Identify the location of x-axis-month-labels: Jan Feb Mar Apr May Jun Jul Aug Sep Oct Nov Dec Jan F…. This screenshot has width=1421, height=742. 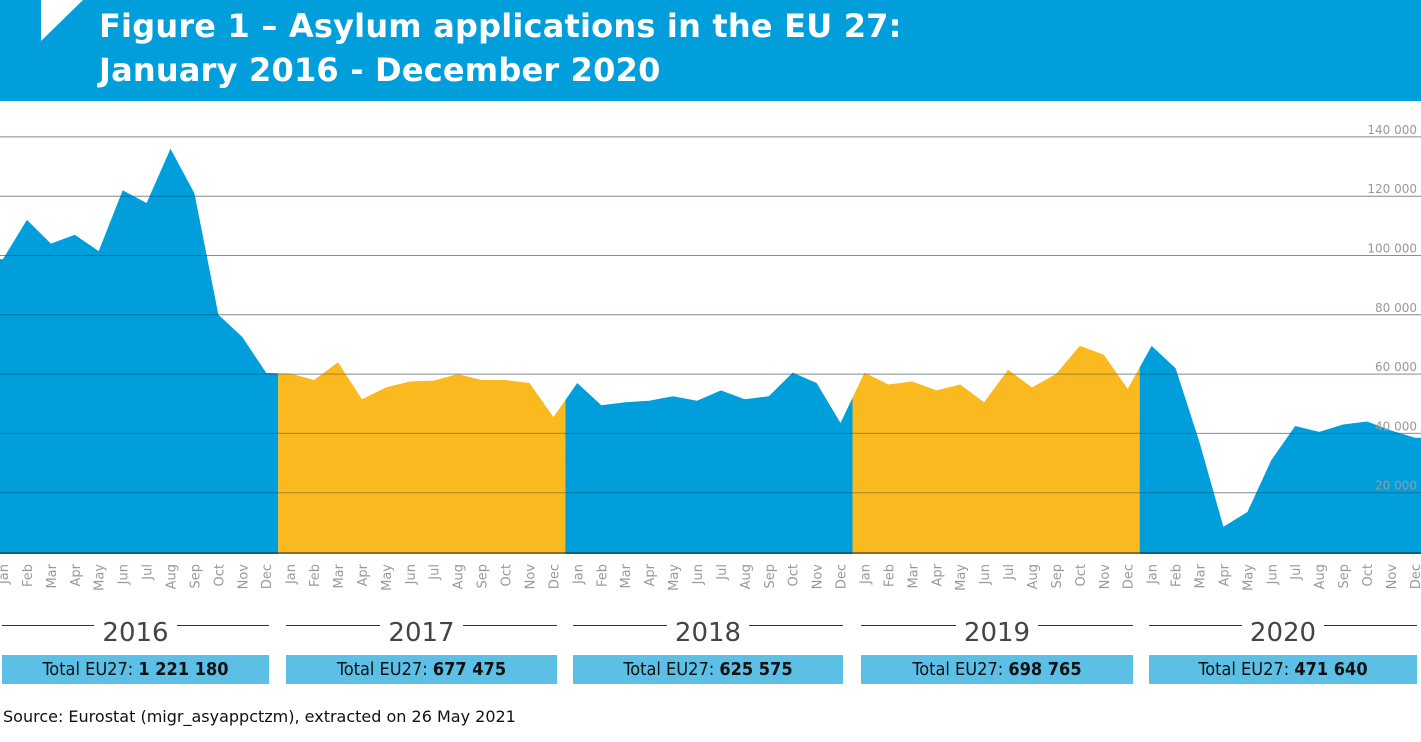
(710, 577).